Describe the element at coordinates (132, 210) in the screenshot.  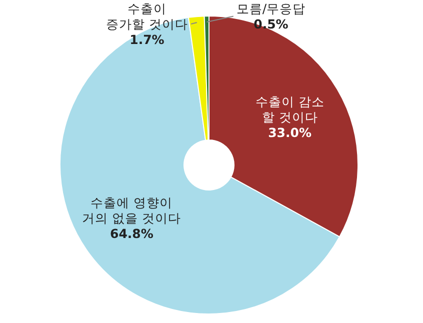
I see `slice-label: 수출에 영향이 거의 없을 것이다` at that location.